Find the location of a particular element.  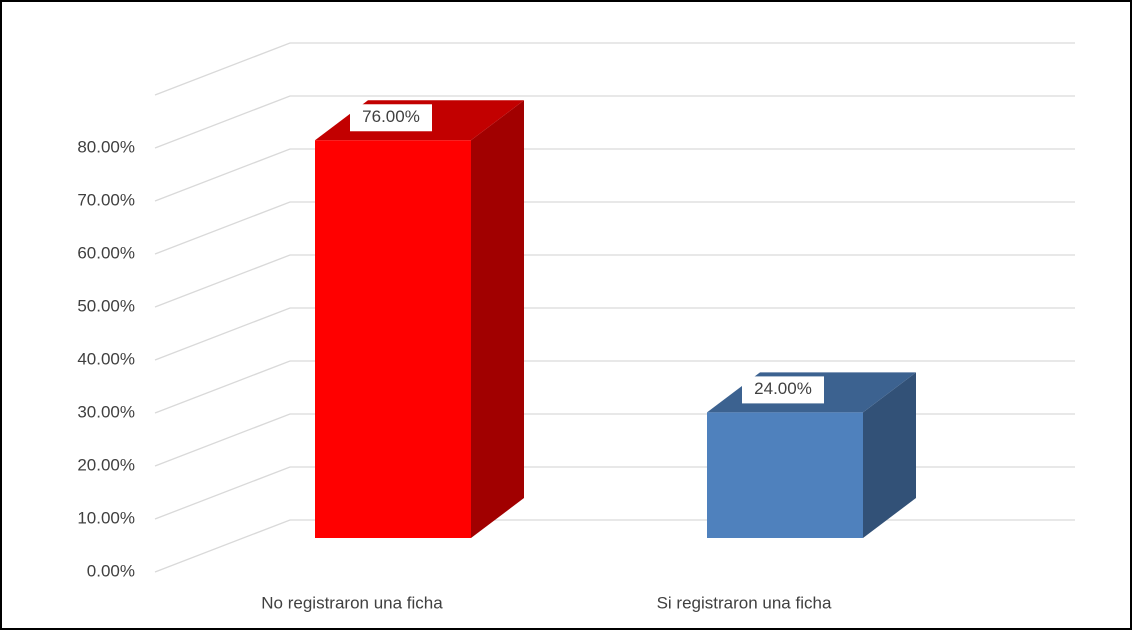

x-tick-label: Si registraron una ficha is located at coordinates (744, 602).